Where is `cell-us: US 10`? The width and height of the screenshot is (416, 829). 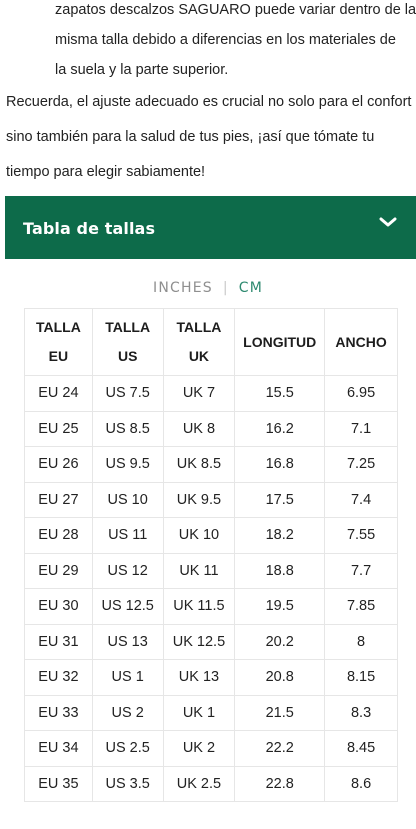 cell-us: US 10 is located at coordinates (127, 499).